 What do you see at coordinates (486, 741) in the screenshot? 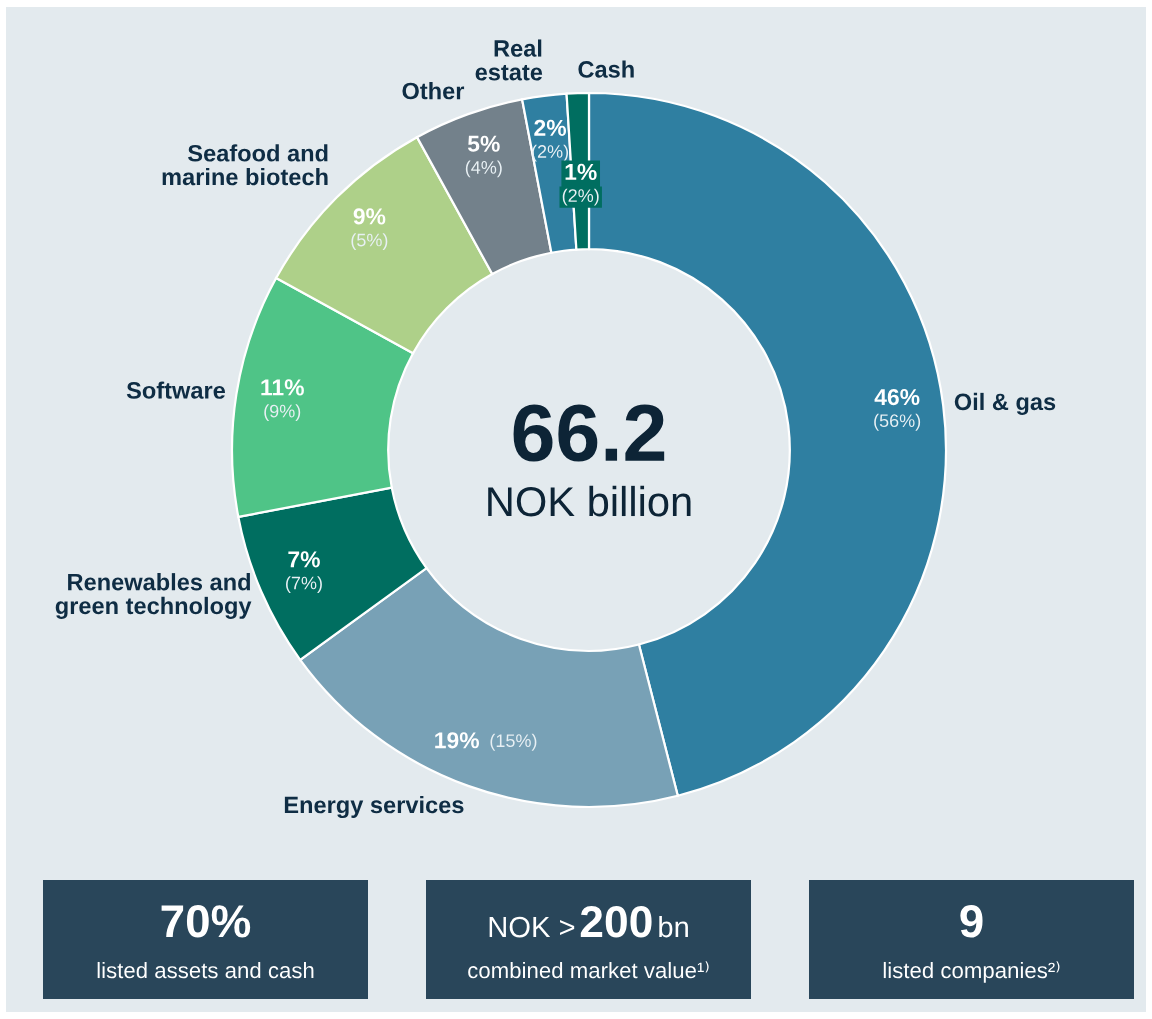
I see `data-label: 19% (15%)` at bounding box center [486, 741].